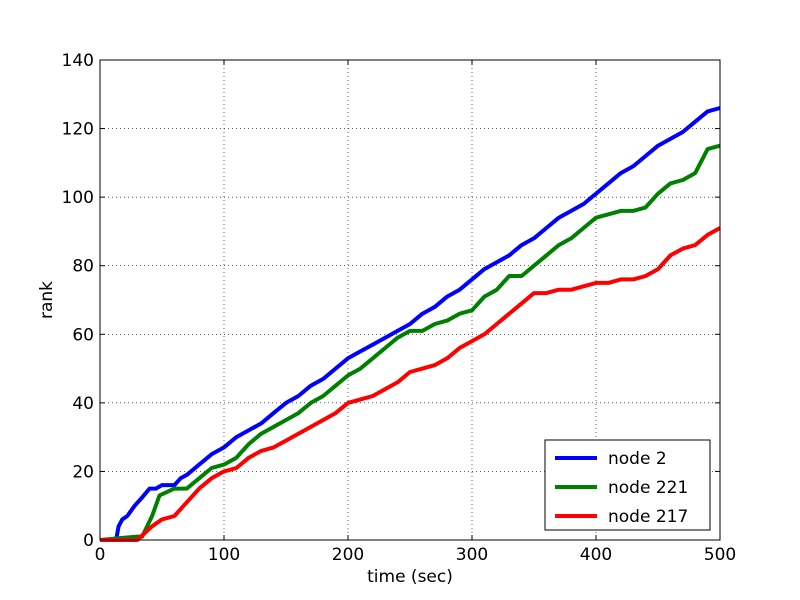 Image resolution: width=800 pixels, height=600 pixels. What do you see at coordinates (88, 541) in the screenshot?
I see `y-tick-label: 0` at bounding box center [88, 541].